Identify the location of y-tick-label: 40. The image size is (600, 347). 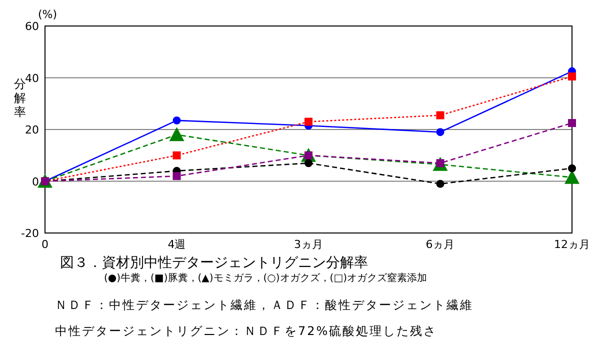
(32, 78).